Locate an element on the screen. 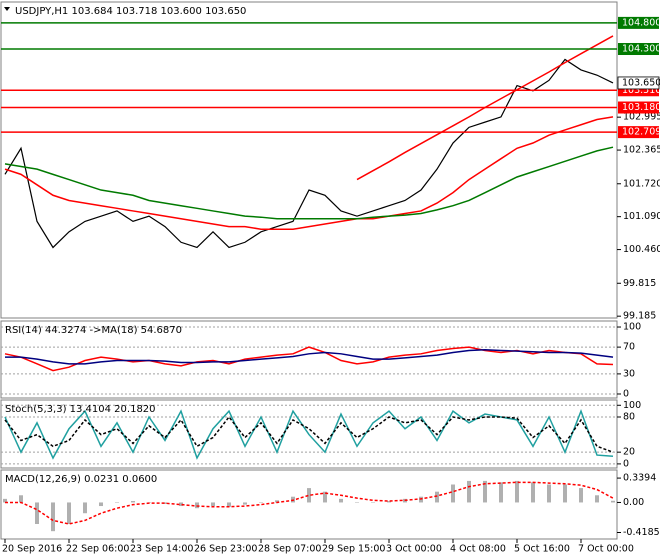 The width and height of the screenshot is (660, 560). last-price-label: 103.650 is located at coordinates (641, 82).